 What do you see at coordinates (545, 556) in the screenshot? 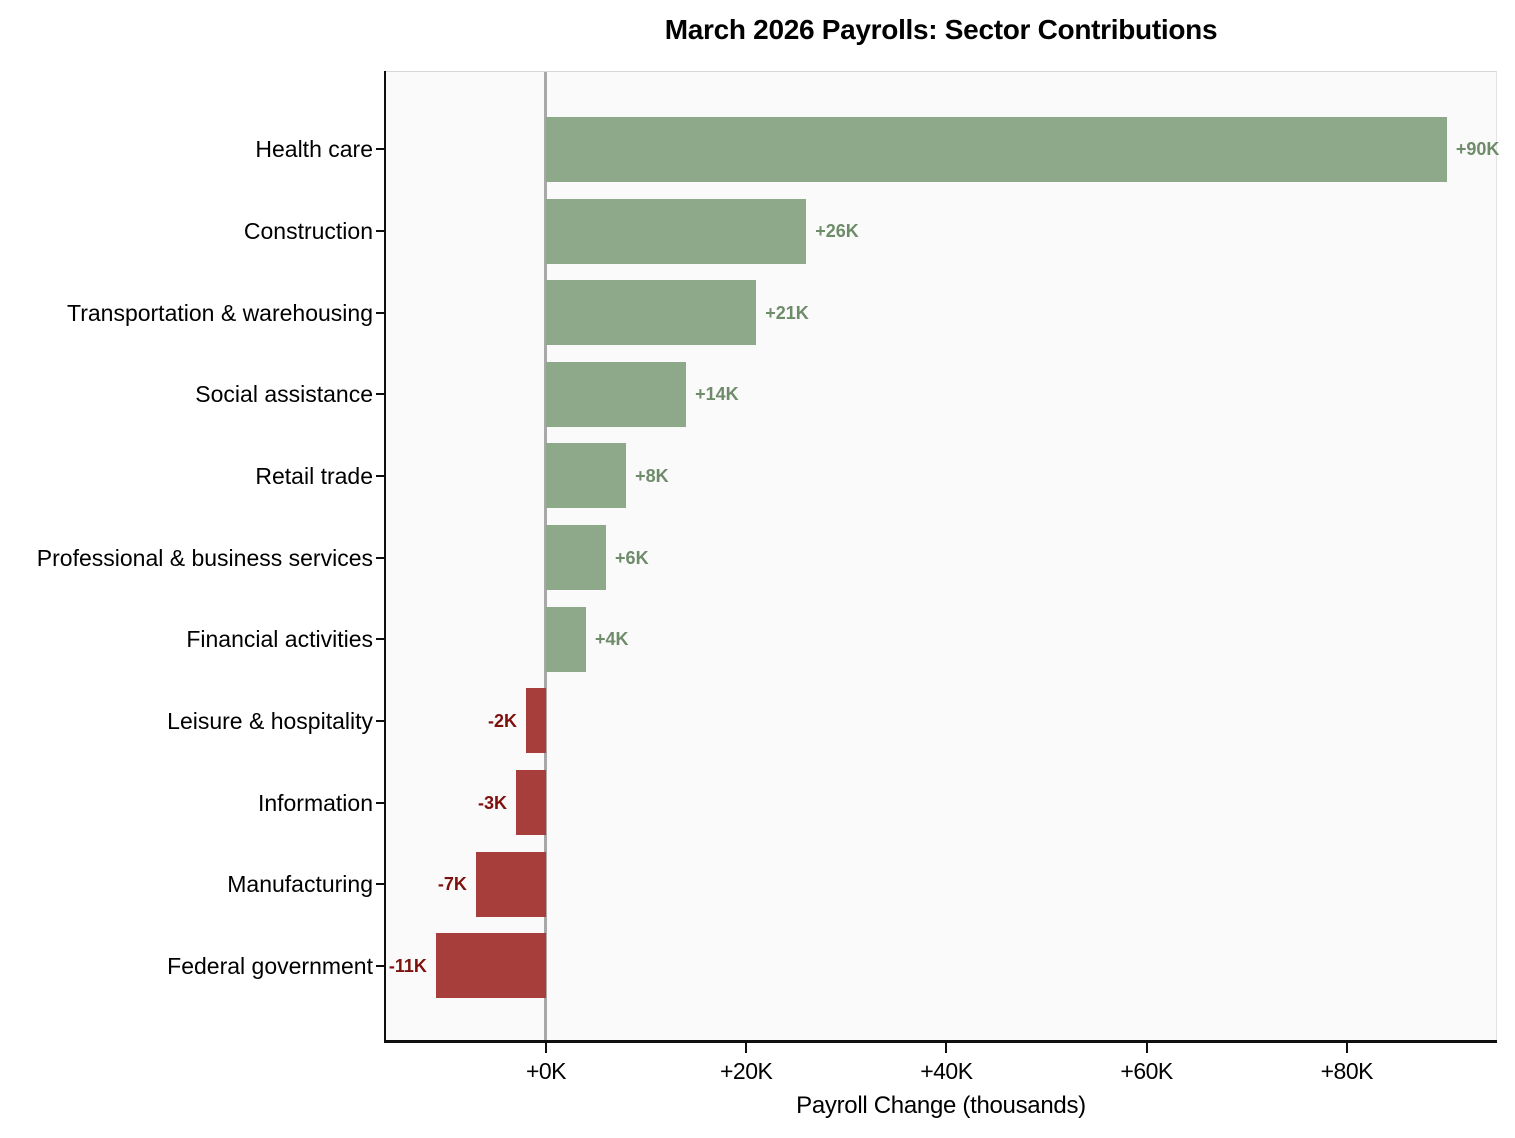
I see `zero-baseline` at bounding box center [545, 556].